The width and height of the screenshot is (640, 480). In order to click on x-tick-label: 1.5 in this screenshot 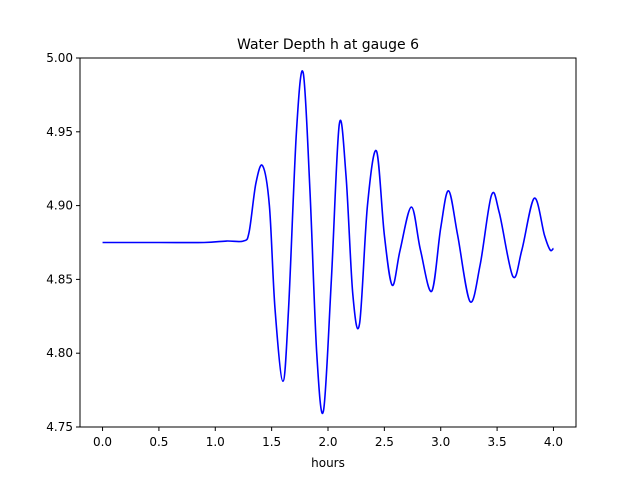, I will do `click(271, 442)`.